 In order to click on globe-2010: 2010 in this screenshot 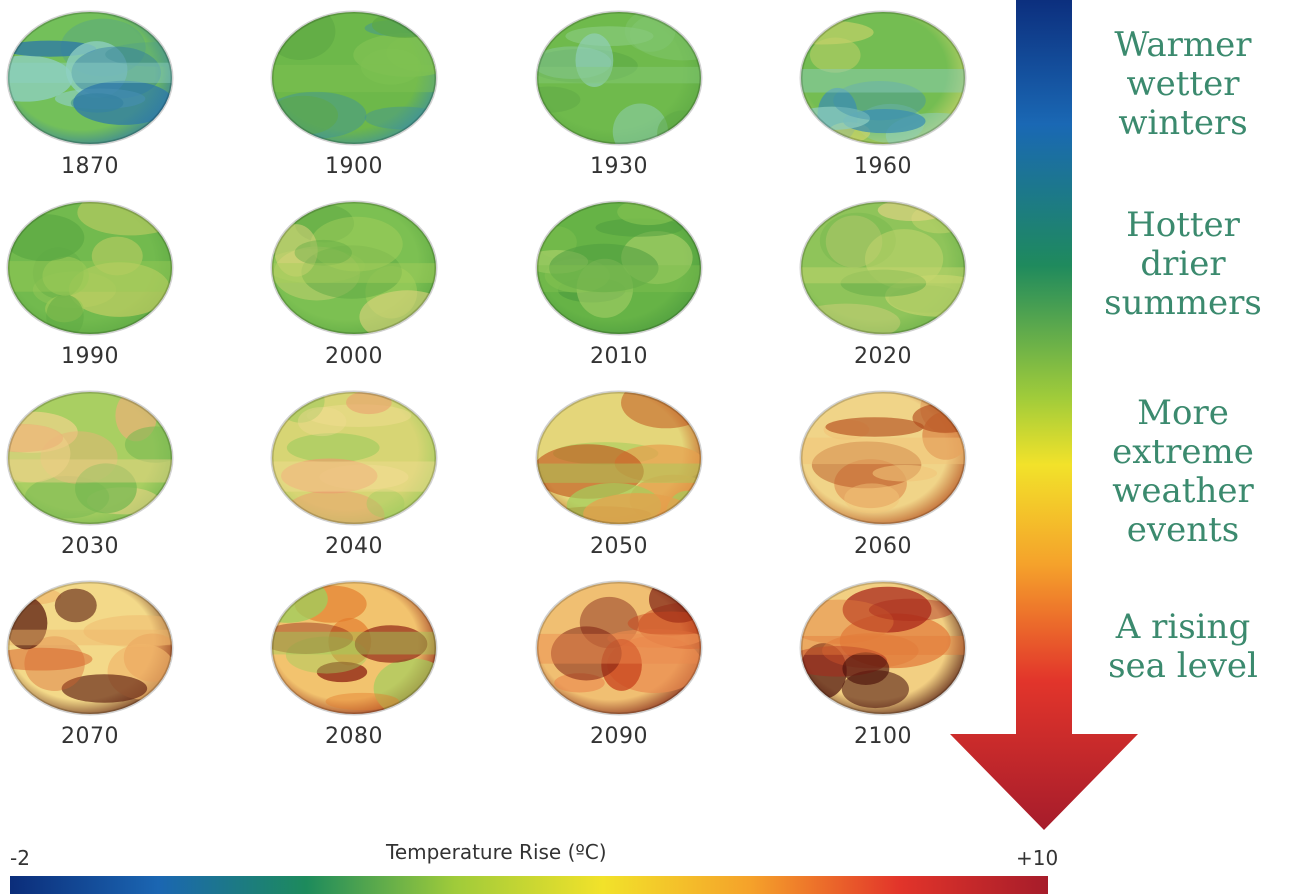, I will do `click(623, 283)`.